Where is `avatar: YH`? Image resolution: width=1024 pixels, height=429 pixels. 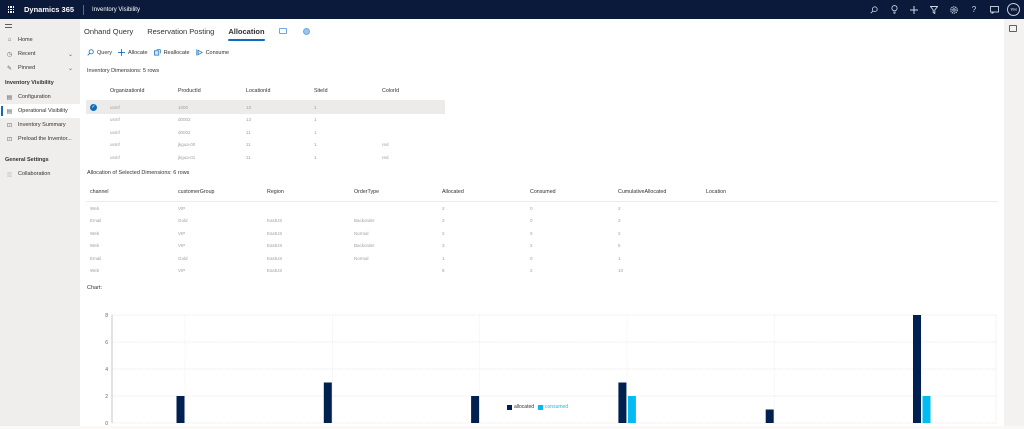 avatar: YH is located at coordinates (1013, 9).